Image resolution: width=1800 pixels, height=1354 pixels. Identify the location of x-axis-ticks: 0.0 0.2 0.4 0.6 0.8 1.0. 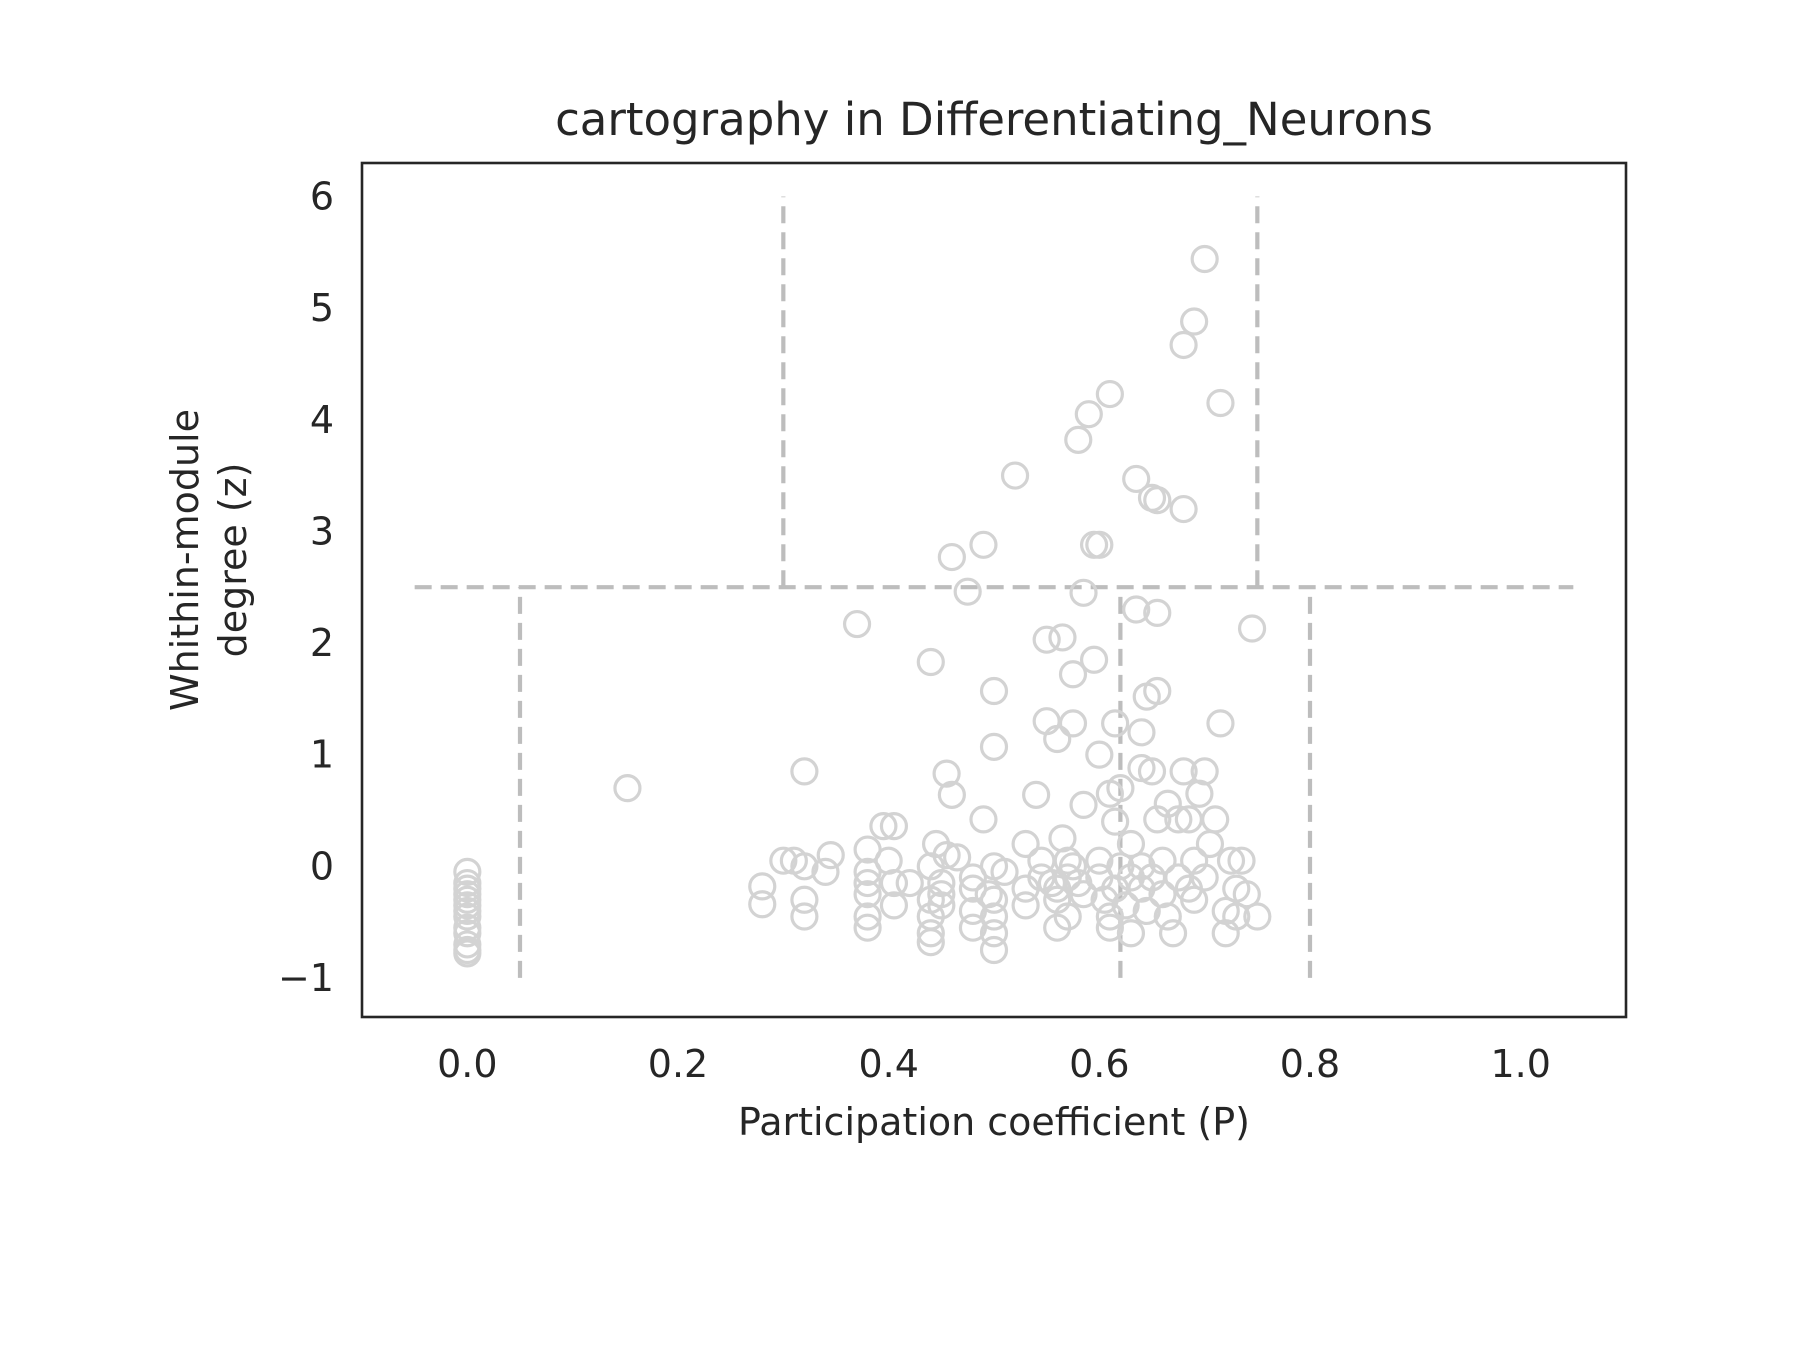
(994, 1064).